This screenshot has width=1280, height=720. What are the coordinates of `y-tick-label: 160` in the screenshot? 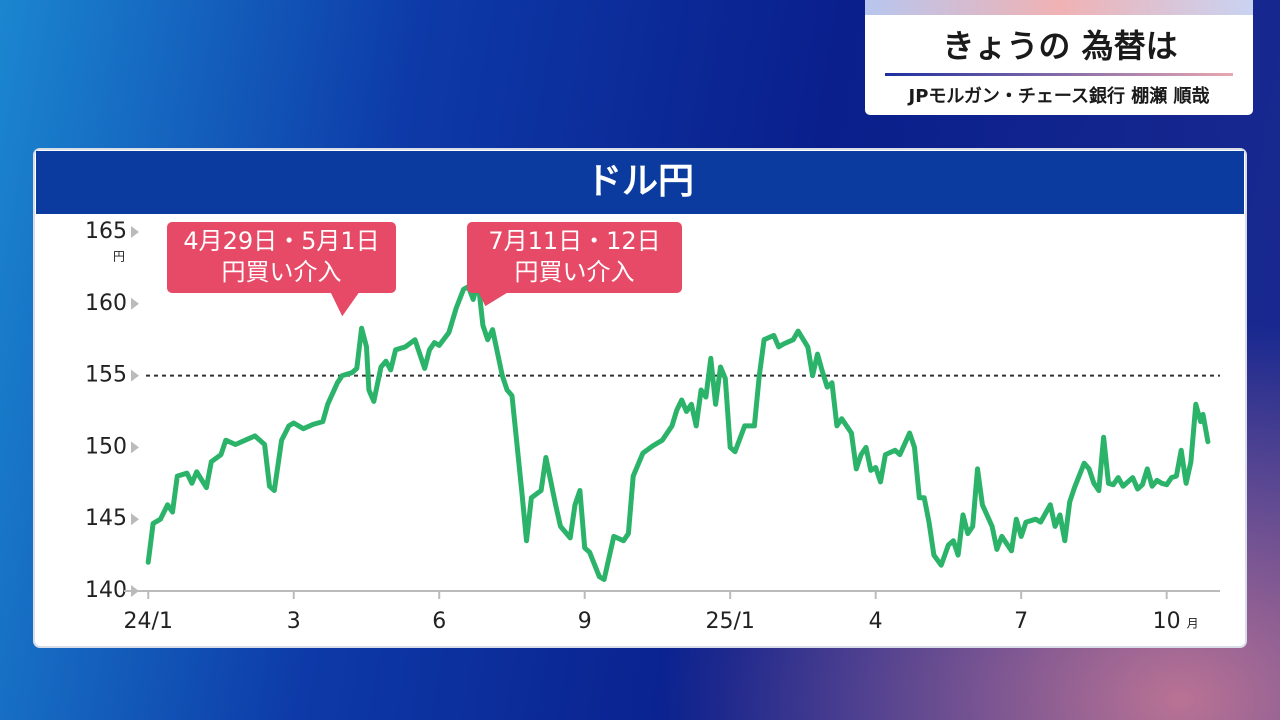 It's located at (106, 303).